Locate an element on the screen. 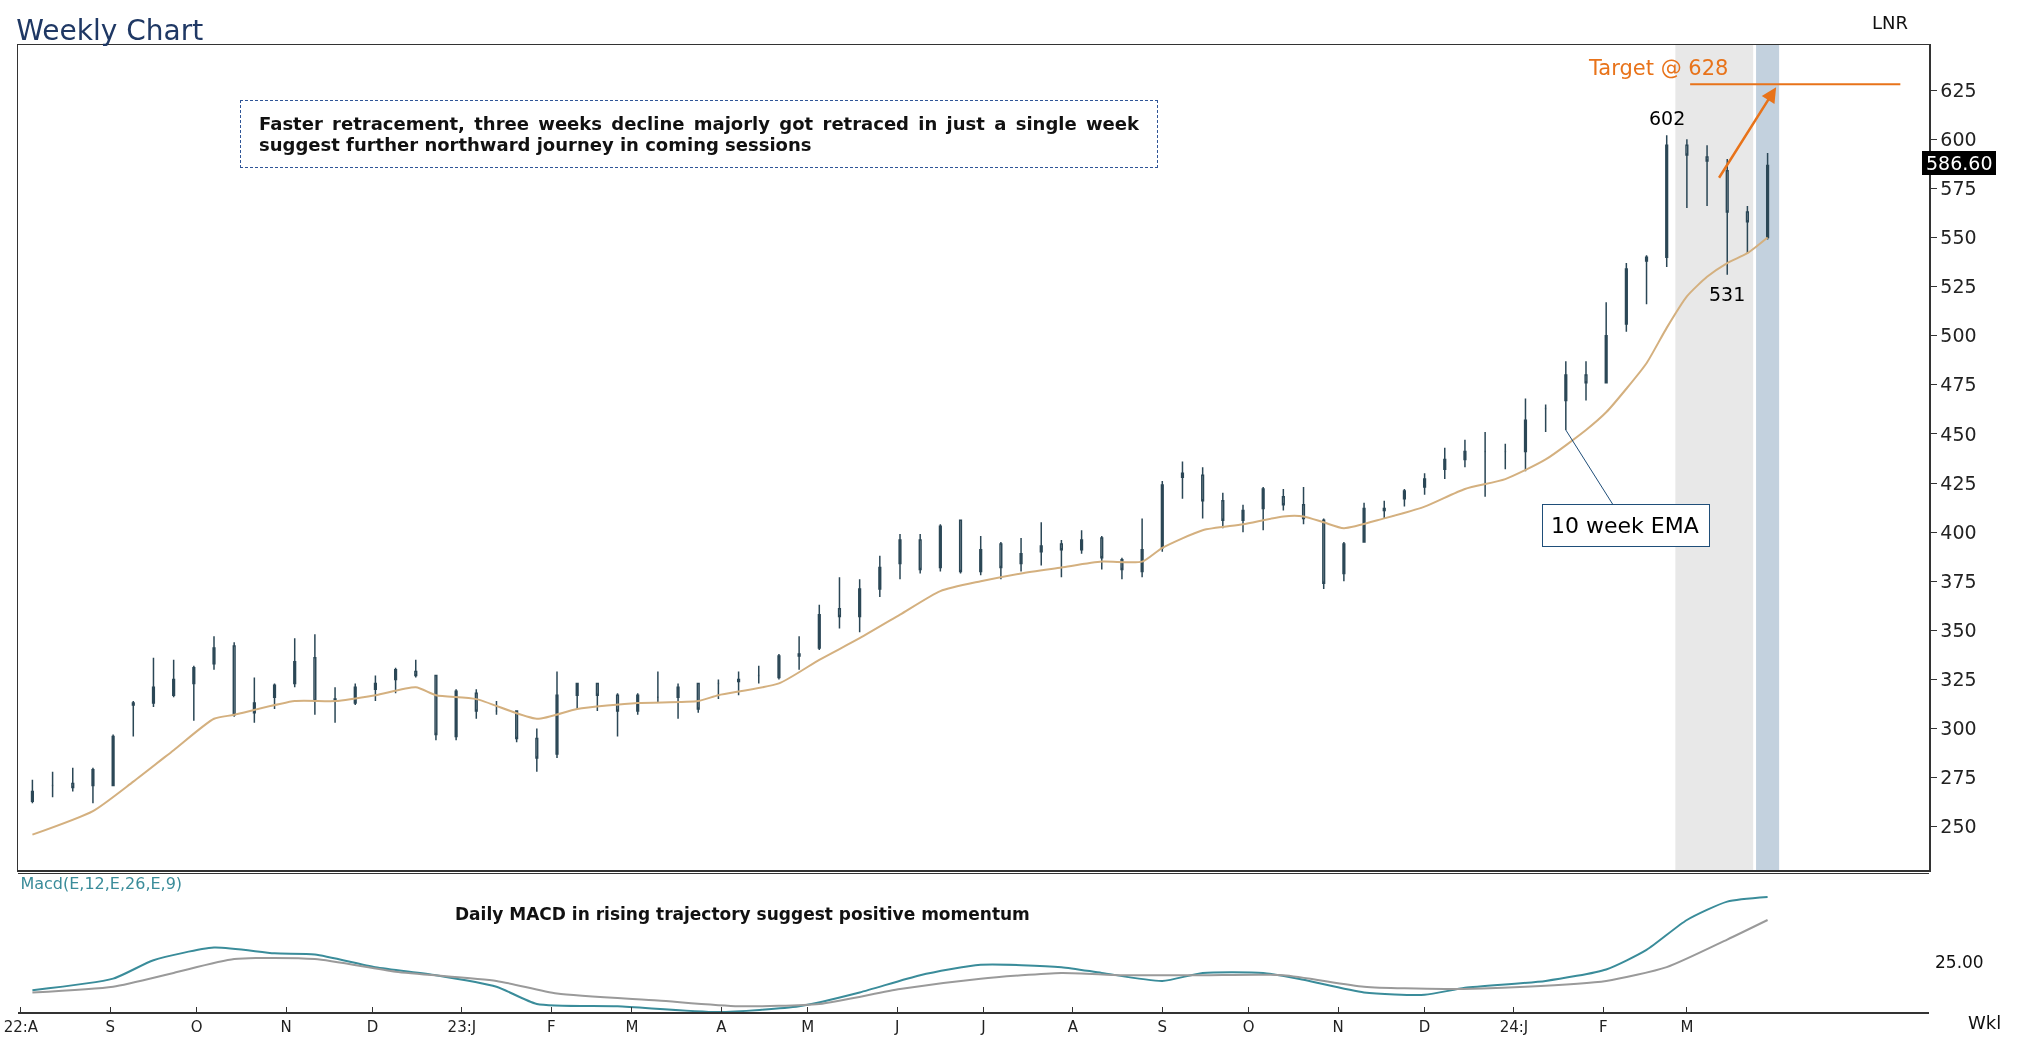  y-tick-label: 625 is located at coordinates (1958, 89).